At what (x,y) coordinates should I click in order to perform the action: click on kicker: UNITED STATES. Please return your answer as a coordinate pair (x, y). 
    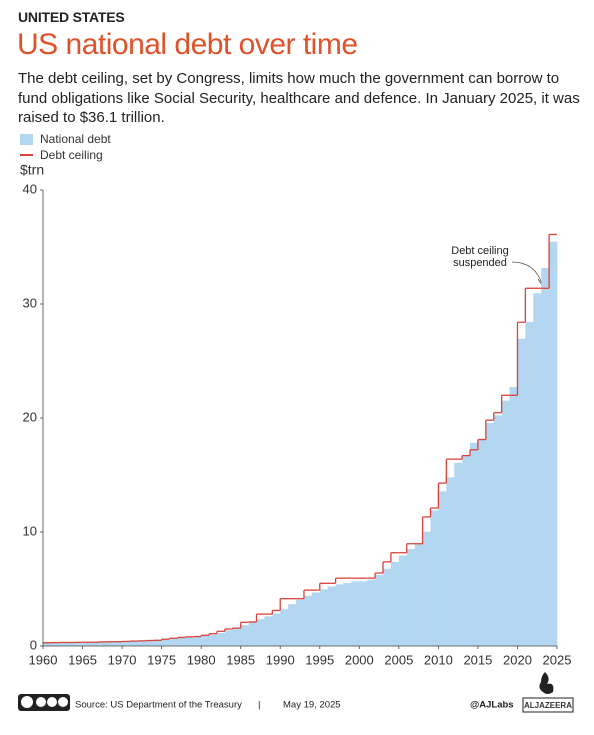
    Looking at the image, I should click on (71, 17).